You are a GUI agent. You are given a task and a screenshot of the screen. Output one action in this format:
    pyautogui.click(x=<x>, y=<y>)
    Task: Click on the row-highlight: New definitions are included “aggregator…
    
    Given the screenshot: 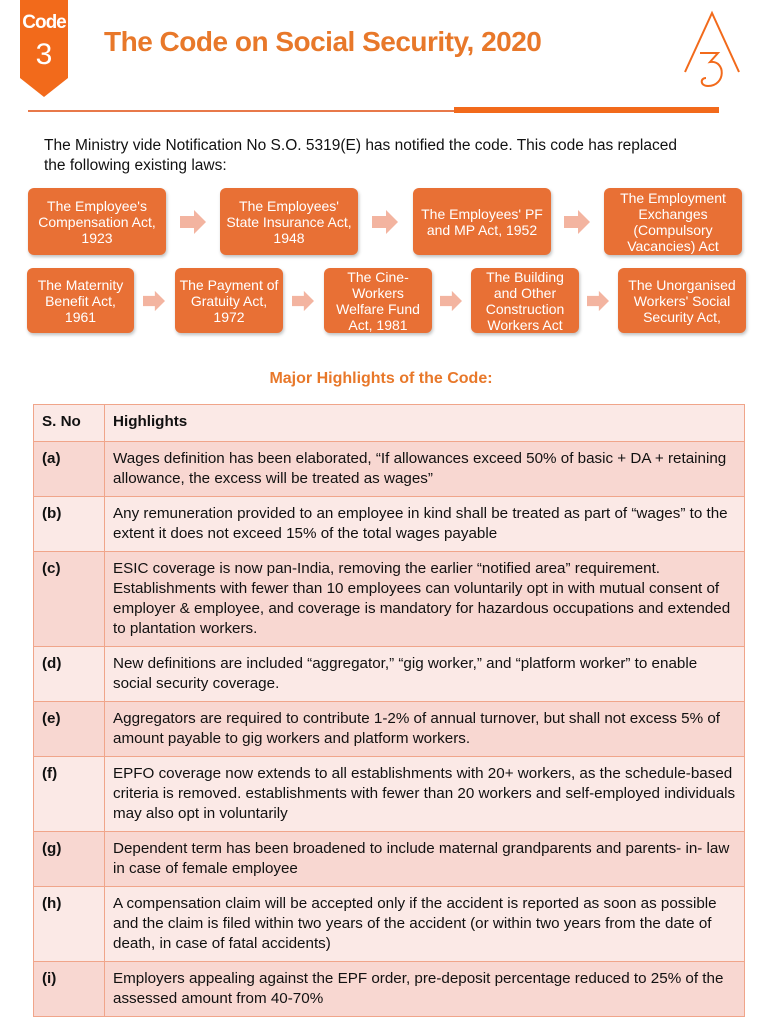 What is the action you would take?
    pyautogui.click(x=424, y=674)
    